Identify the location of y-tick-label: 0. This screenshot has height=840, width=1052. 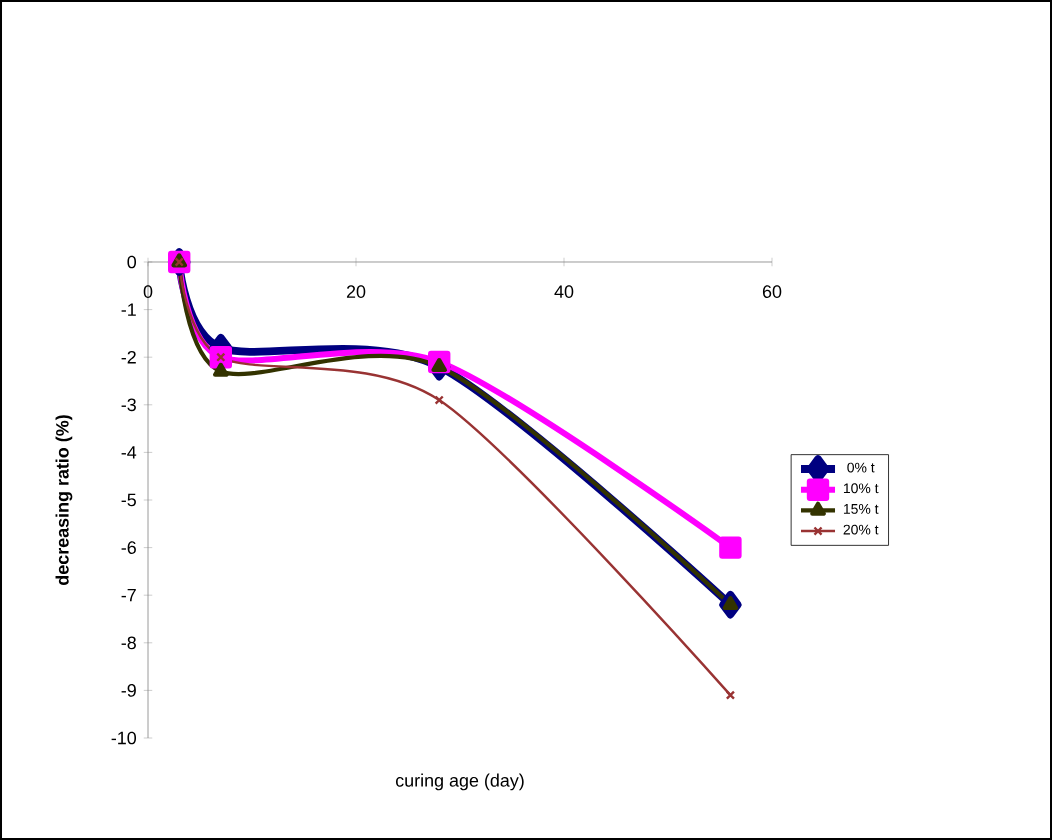
(132, 262).